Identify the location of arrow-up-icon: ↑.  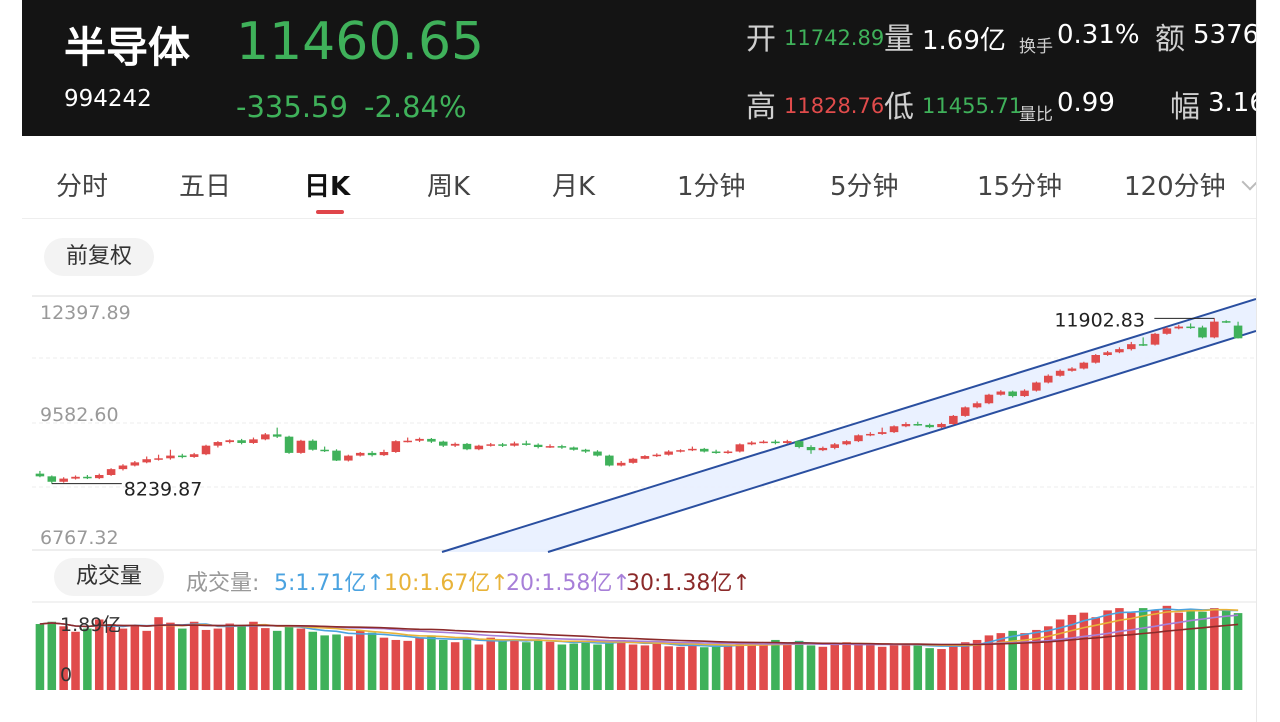
(621, 583).